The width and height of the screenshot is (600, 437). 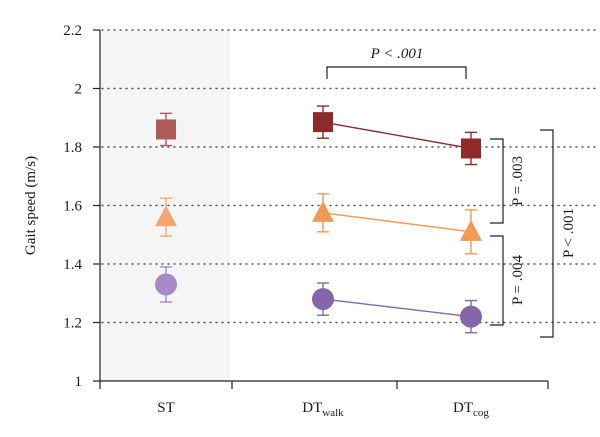 I want to click on category-label: DTwalk, so click(x=323, y=409).